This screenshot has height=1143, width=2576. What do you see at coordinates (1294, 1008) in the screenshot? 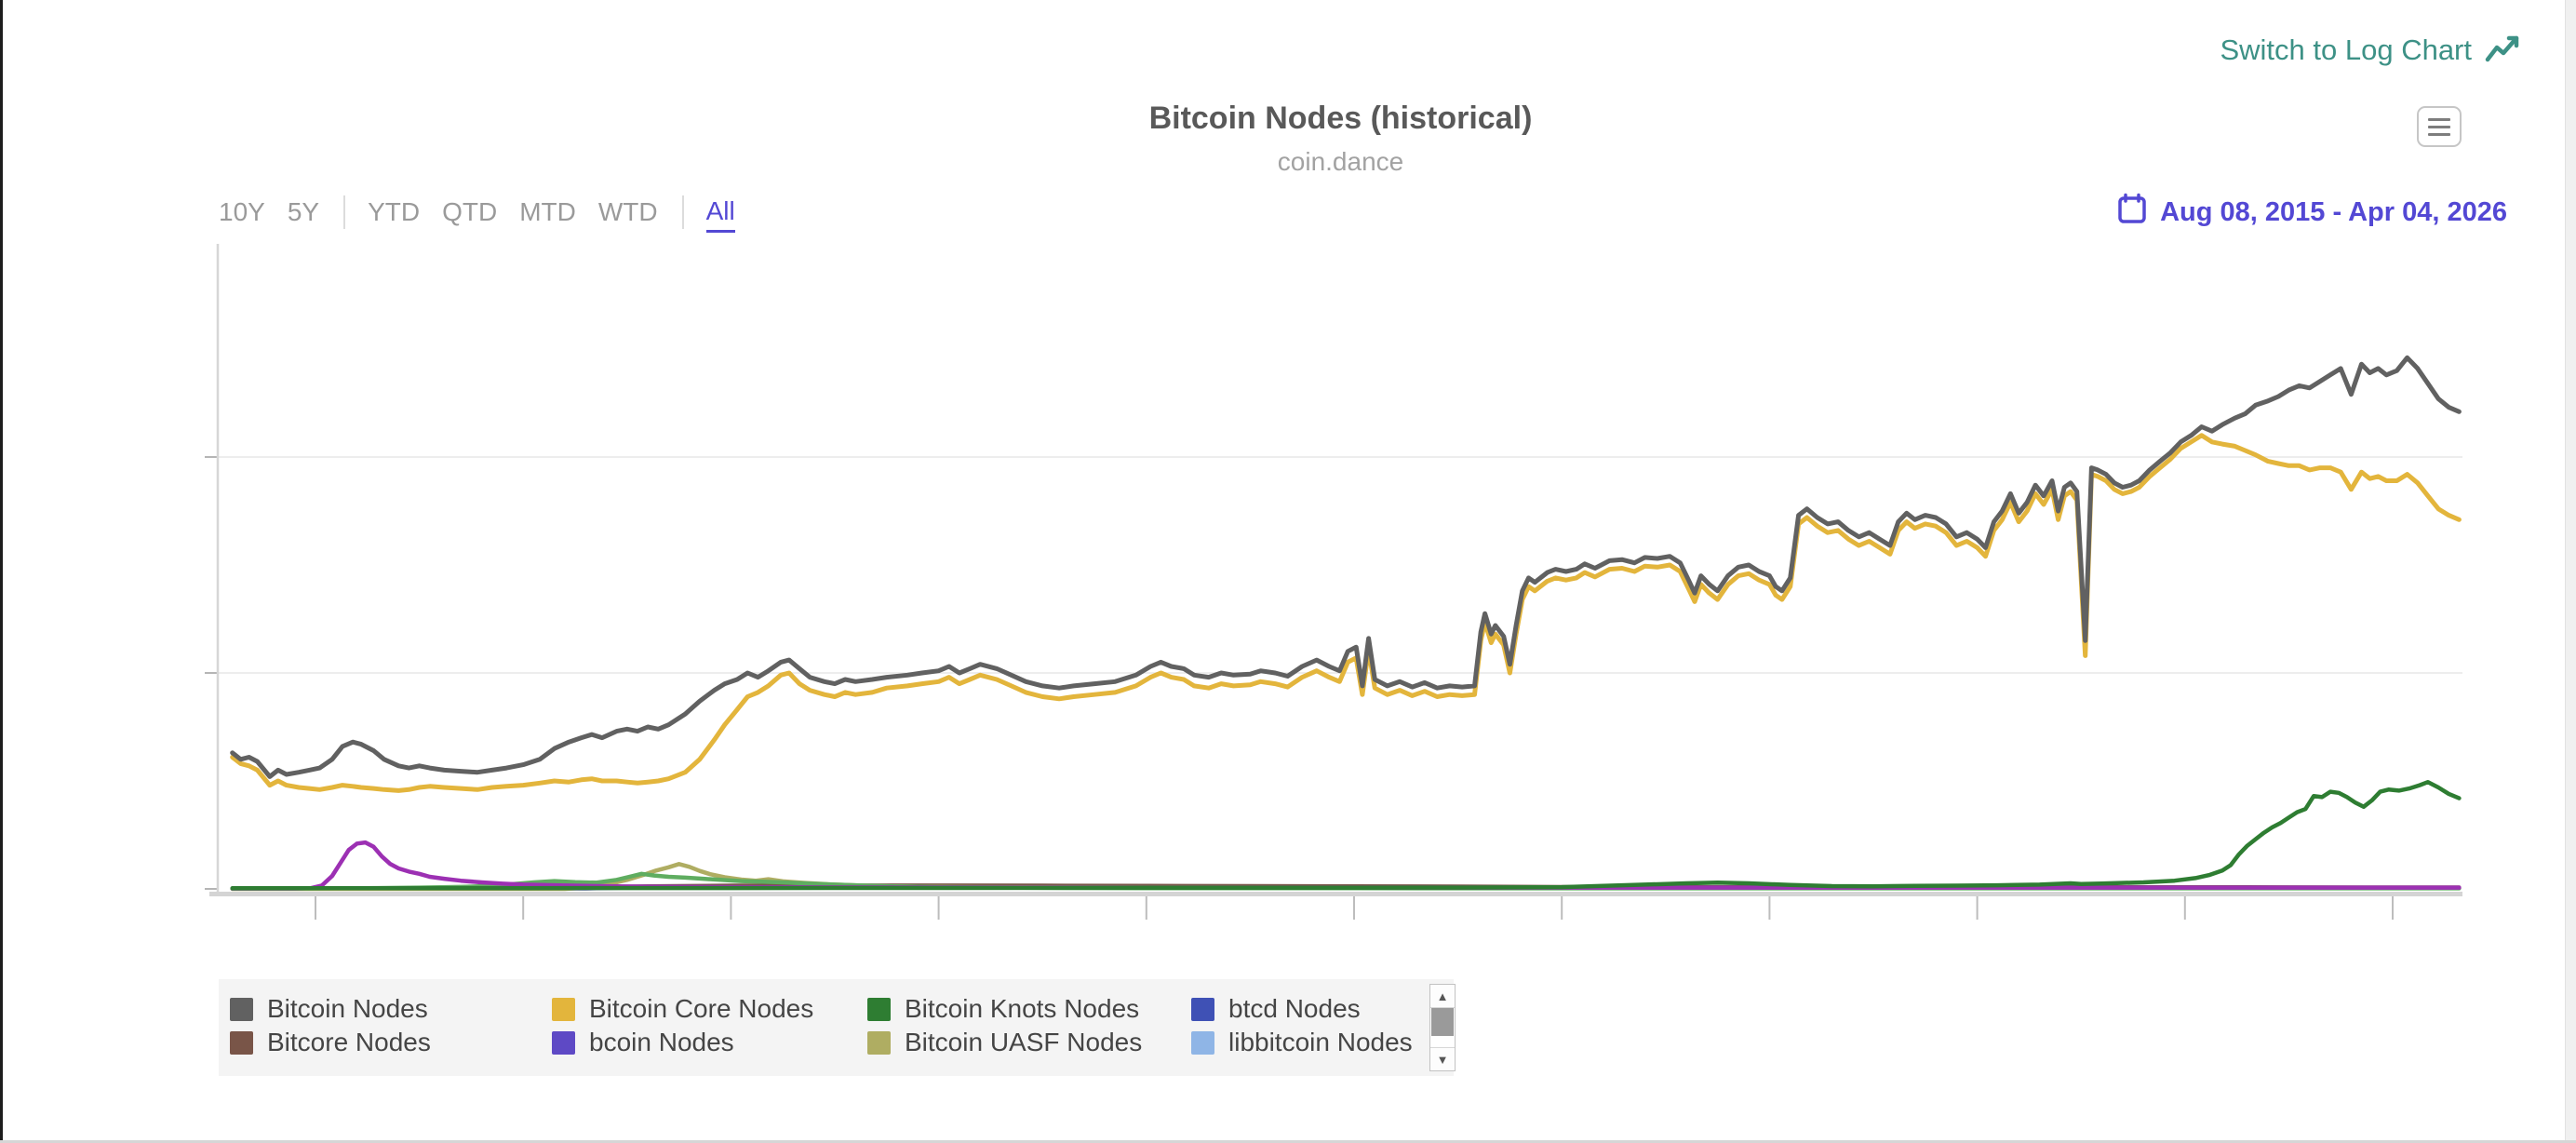
I see `legend-item-label: btcd Nodes` at bounding box center [1294, 1008].